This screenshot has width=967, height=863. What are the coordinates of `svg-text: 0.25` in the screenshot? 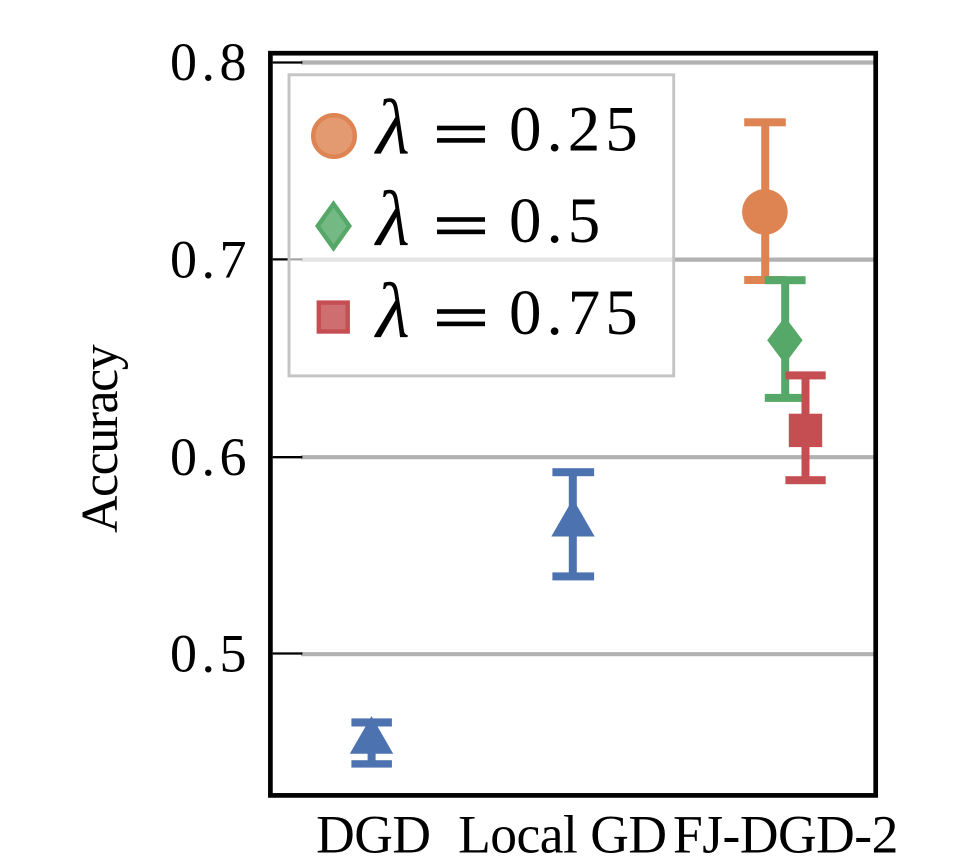 It's located at (576, 130).